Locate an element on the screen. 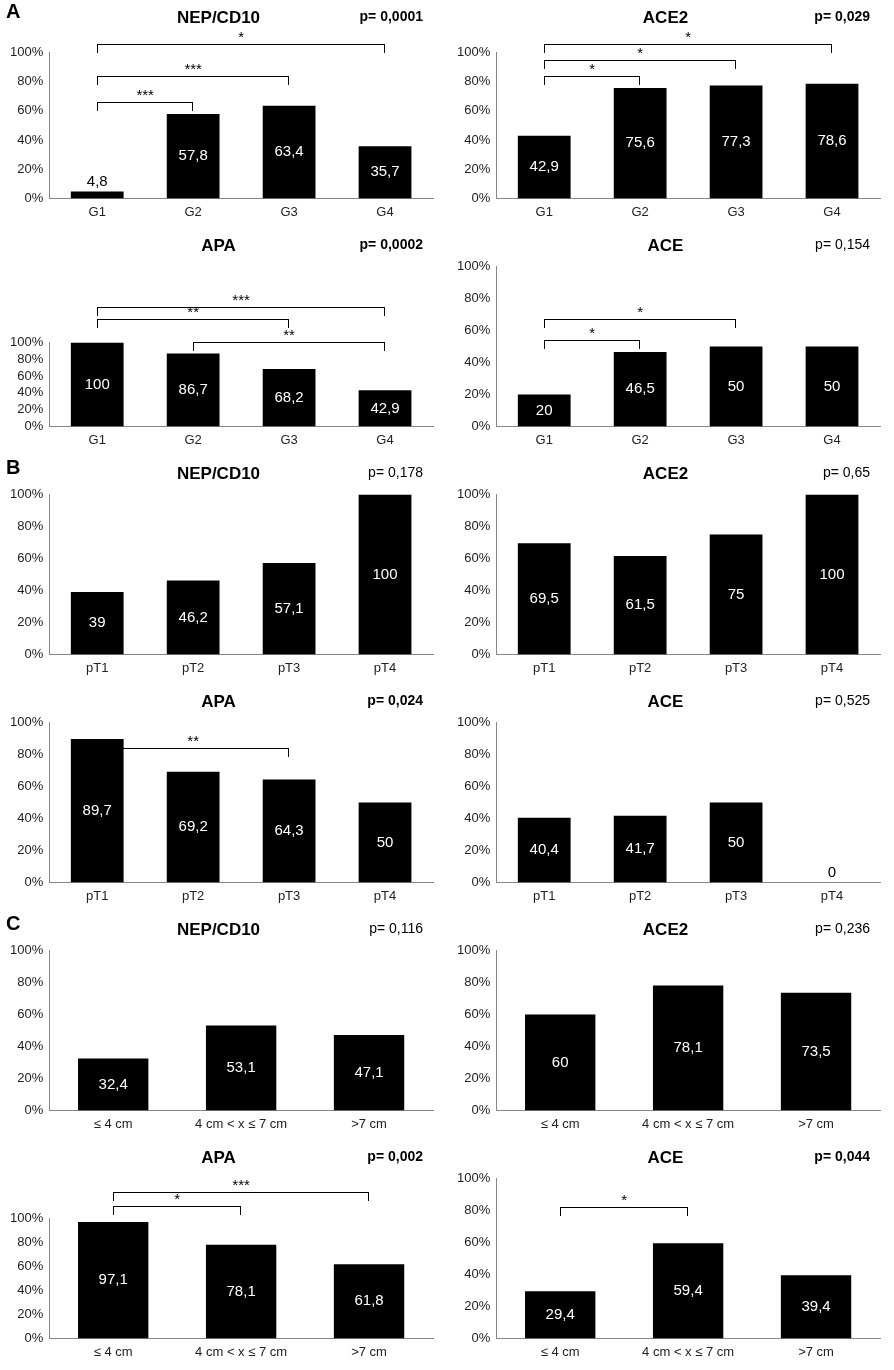 This screenshot has width=894, height=1370. data-label: 68,2 is located at coordinates (289, 396).